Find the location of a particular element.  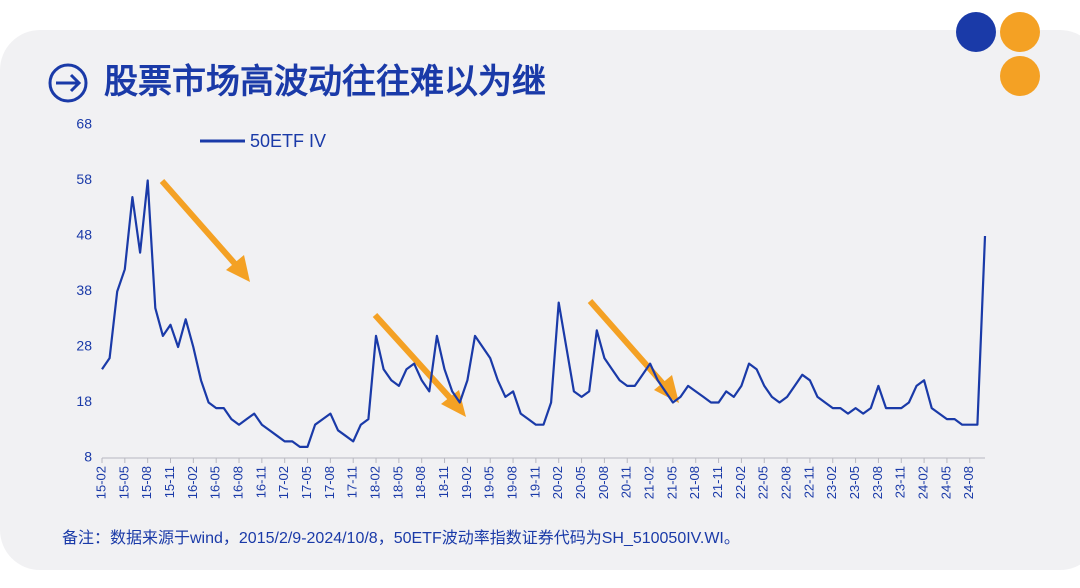

x-tick-label: 17-05 is located at coordinates (306, 482).